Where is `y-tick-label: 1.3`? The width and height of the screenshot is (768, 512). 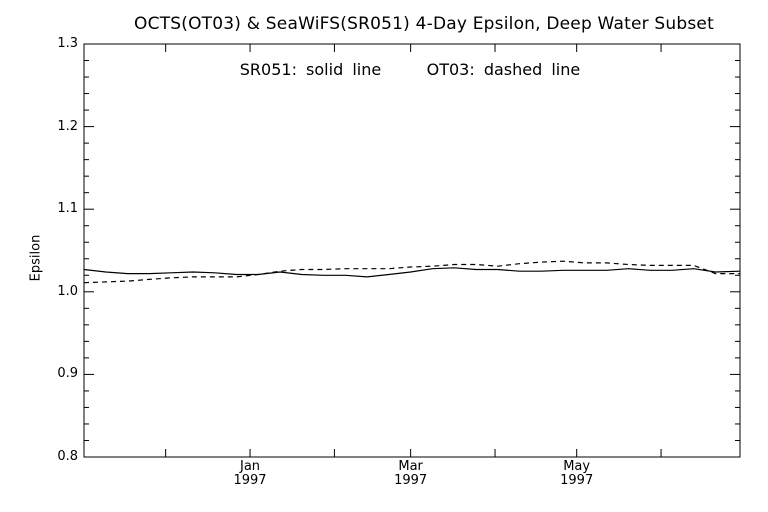
y-tick-label: 1.3 is located at coordinates (67, 43).